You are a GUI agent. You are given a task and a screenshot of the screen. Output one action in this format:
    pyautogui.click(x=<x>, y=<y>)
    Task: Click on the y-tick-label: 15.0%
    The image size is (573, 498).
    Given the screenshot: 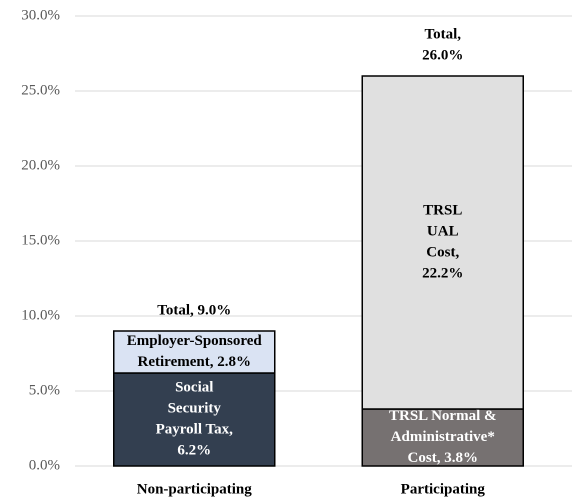 What is the action you would take?
    pyautogui.click(x=40, y=240)
    